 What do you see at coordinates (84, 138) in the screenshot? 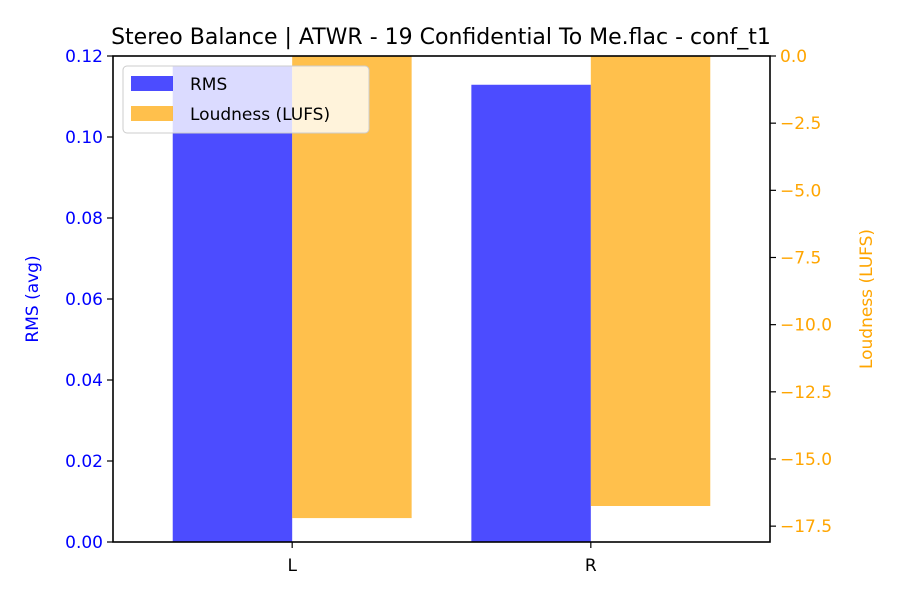
I see `left-tick-label: 0.10` at bounding box center [84, 138].